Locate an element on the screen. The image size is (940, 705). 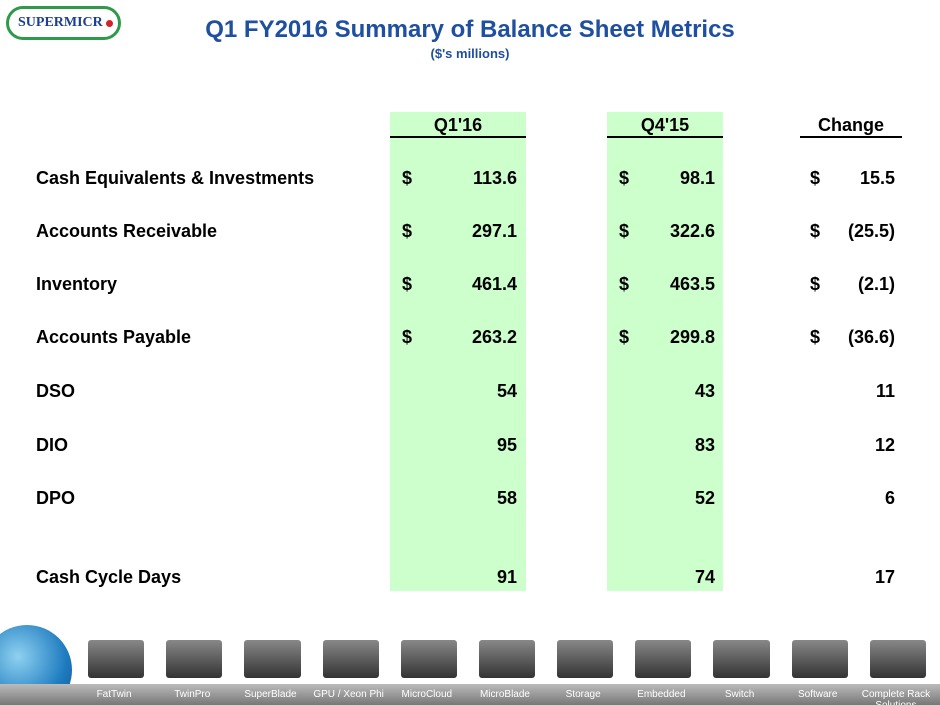
cell-value: 299.8 is located at coordinates (692, 337).